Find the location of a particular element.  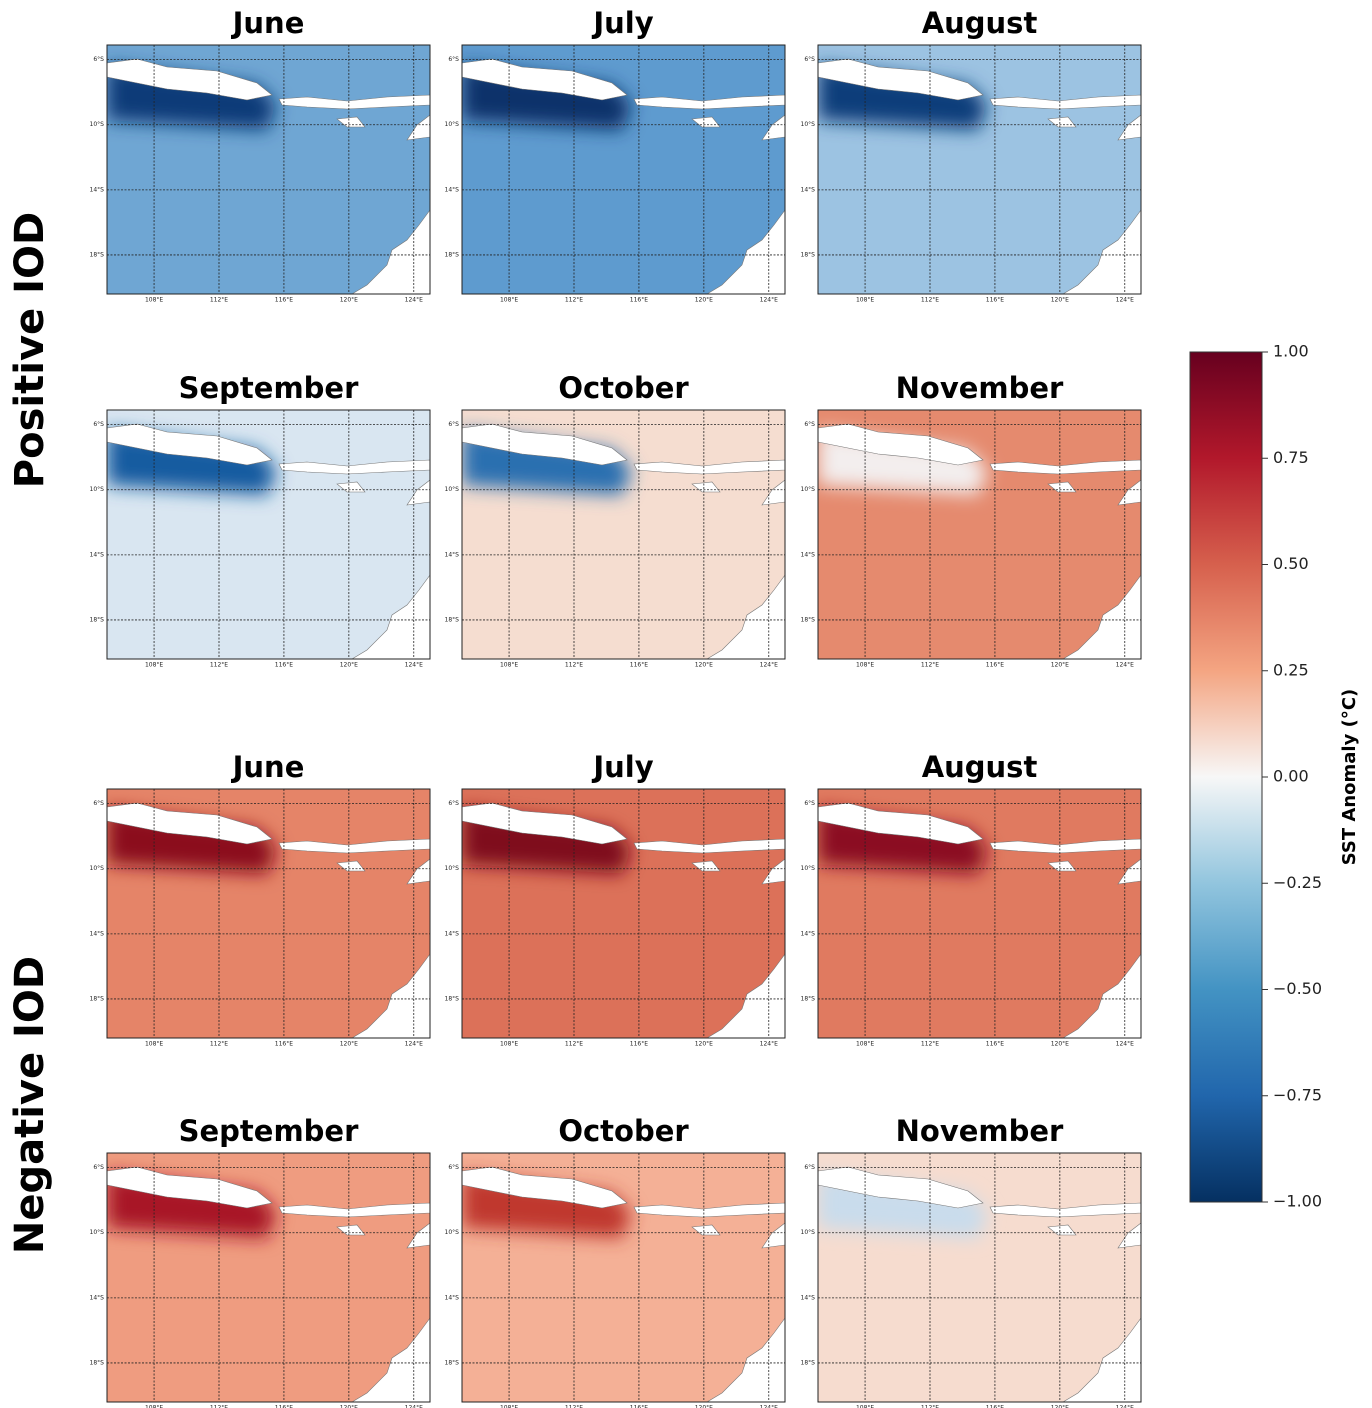

panel-title: June is located at coordinates (268, 767).